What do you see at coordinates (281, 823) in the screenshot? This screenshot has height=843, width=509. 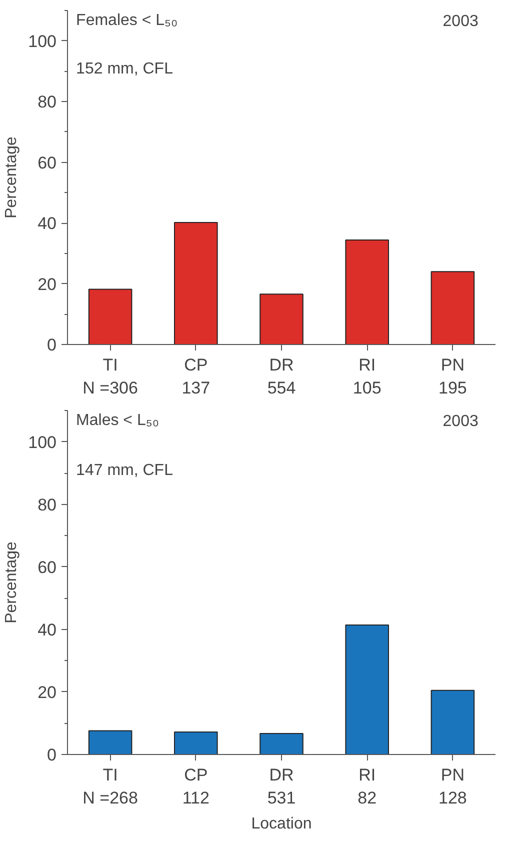 I see `x-axis-title: Location` at bounding box center [281, 823].